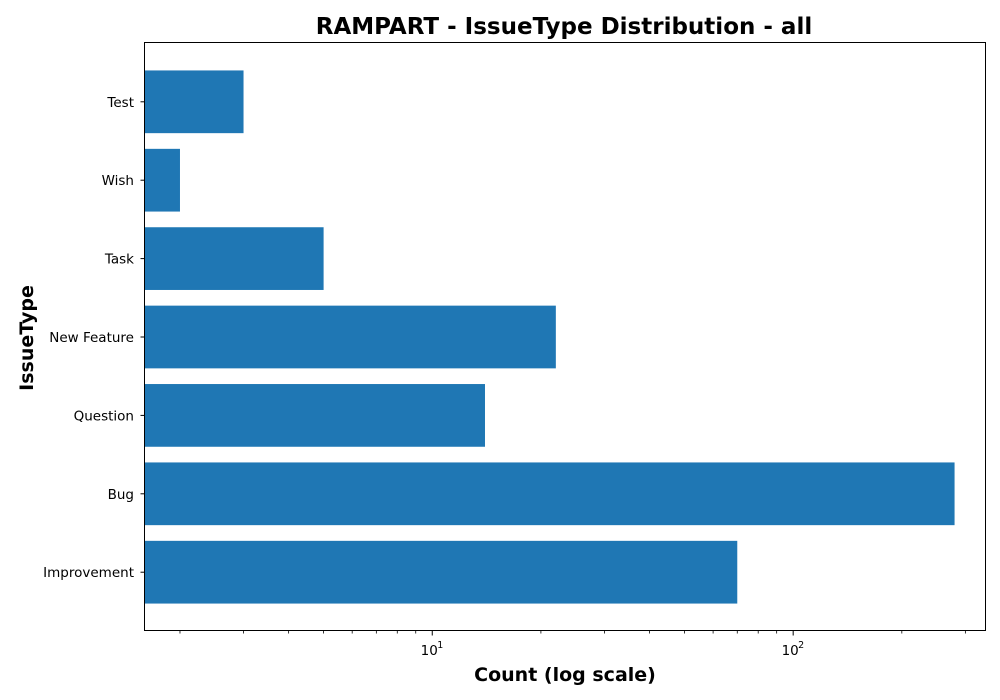 The height and width of the screenshot is (700, 1000). I want to click on x-axis: 10 1 10 2, so click(572, 645).